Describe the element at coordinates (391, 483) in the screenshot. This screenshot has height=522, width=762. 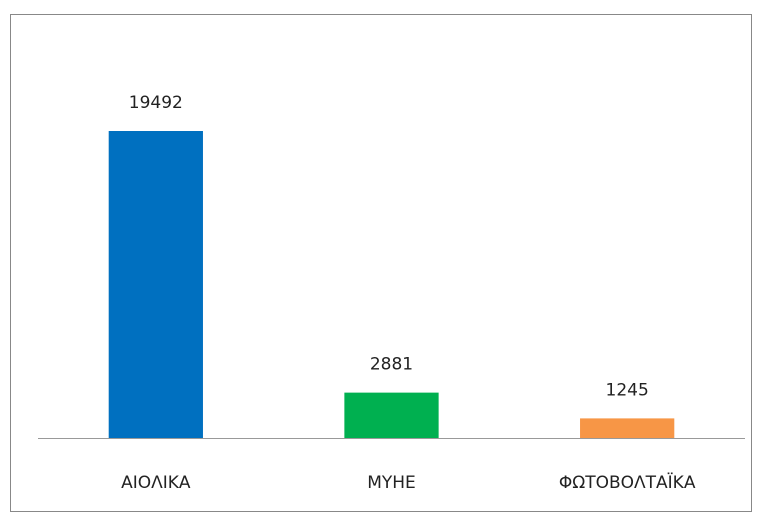
I see `x-tick-label: ΜΥΗΕ` at that location.